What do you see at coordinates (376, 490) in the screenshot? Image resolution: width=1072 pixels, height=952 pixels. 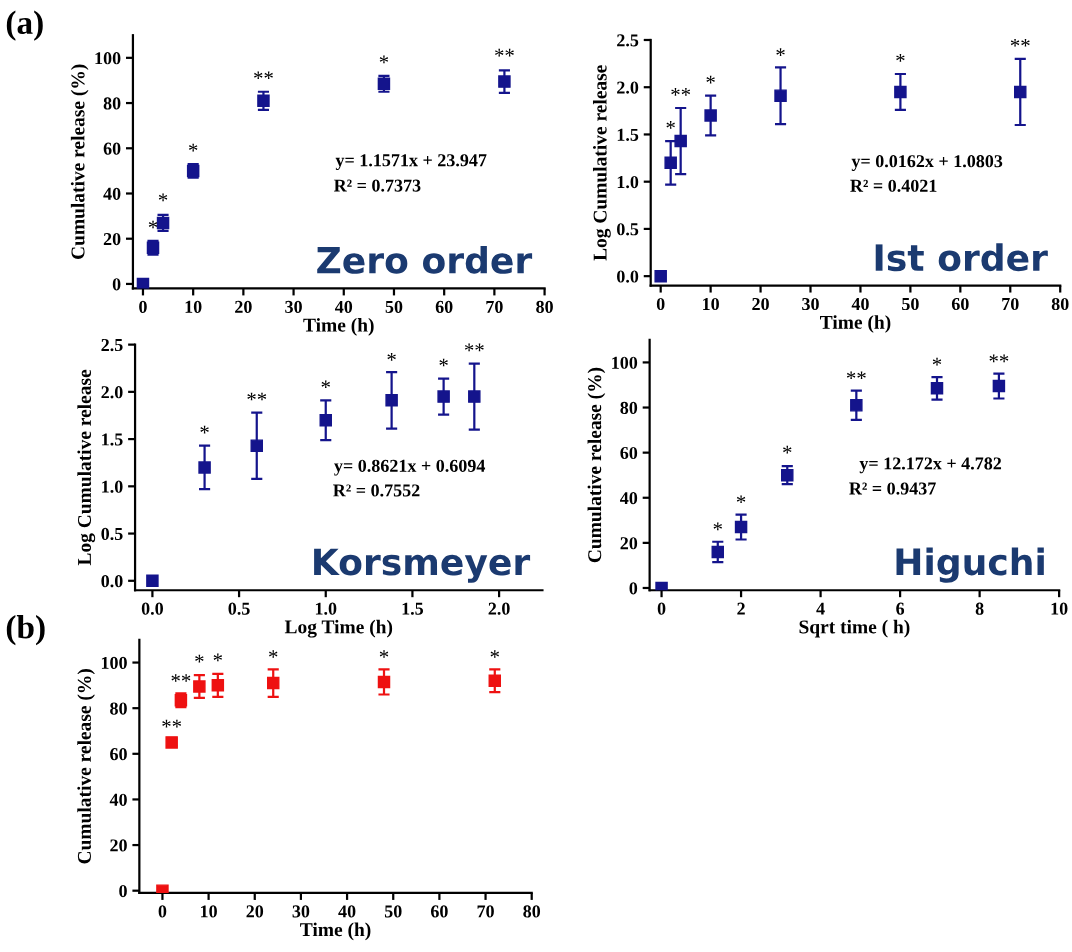 I see `annotation: R² = 0.7552` at bounding box center [376, 490].